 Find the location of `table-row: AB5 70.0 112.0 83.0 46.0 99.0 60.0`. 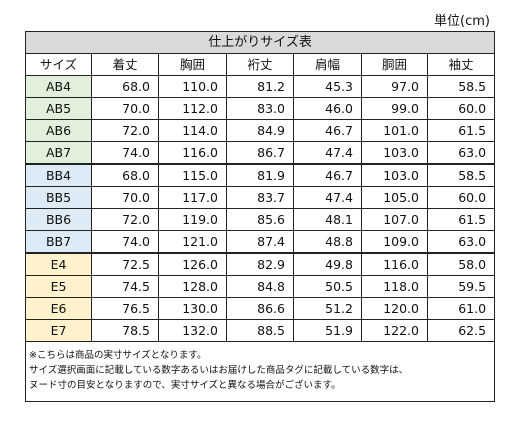

table-row: AB5 70.0 112.0 83.0 46.0 99.0 60.0 is located at coordinates (260, 108).